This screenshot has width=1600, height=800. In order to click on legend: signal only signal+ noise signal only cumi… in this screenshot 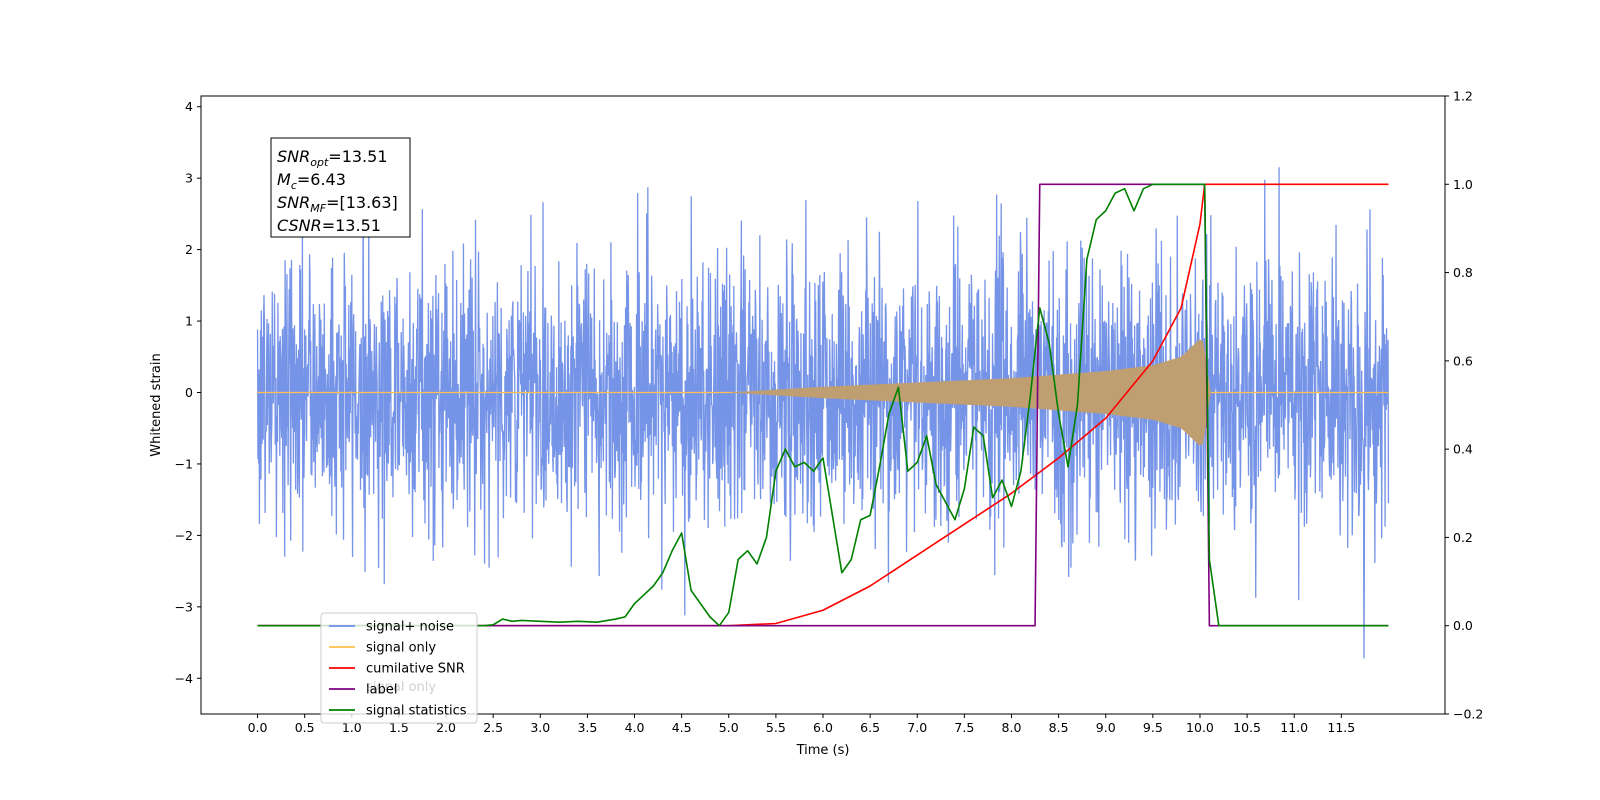, I will do `click(399, 668)`.